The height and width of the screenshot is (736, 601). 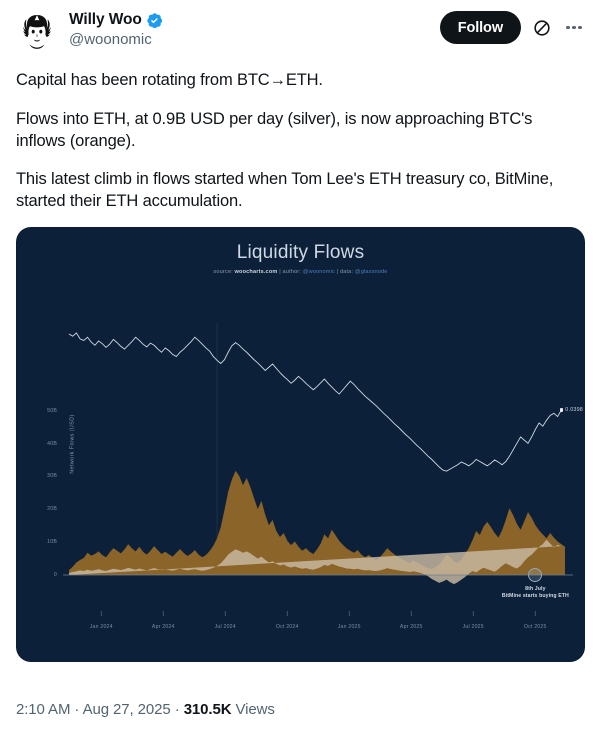 I want to click on chart-source-label: source:, so click(x=223, y=271).